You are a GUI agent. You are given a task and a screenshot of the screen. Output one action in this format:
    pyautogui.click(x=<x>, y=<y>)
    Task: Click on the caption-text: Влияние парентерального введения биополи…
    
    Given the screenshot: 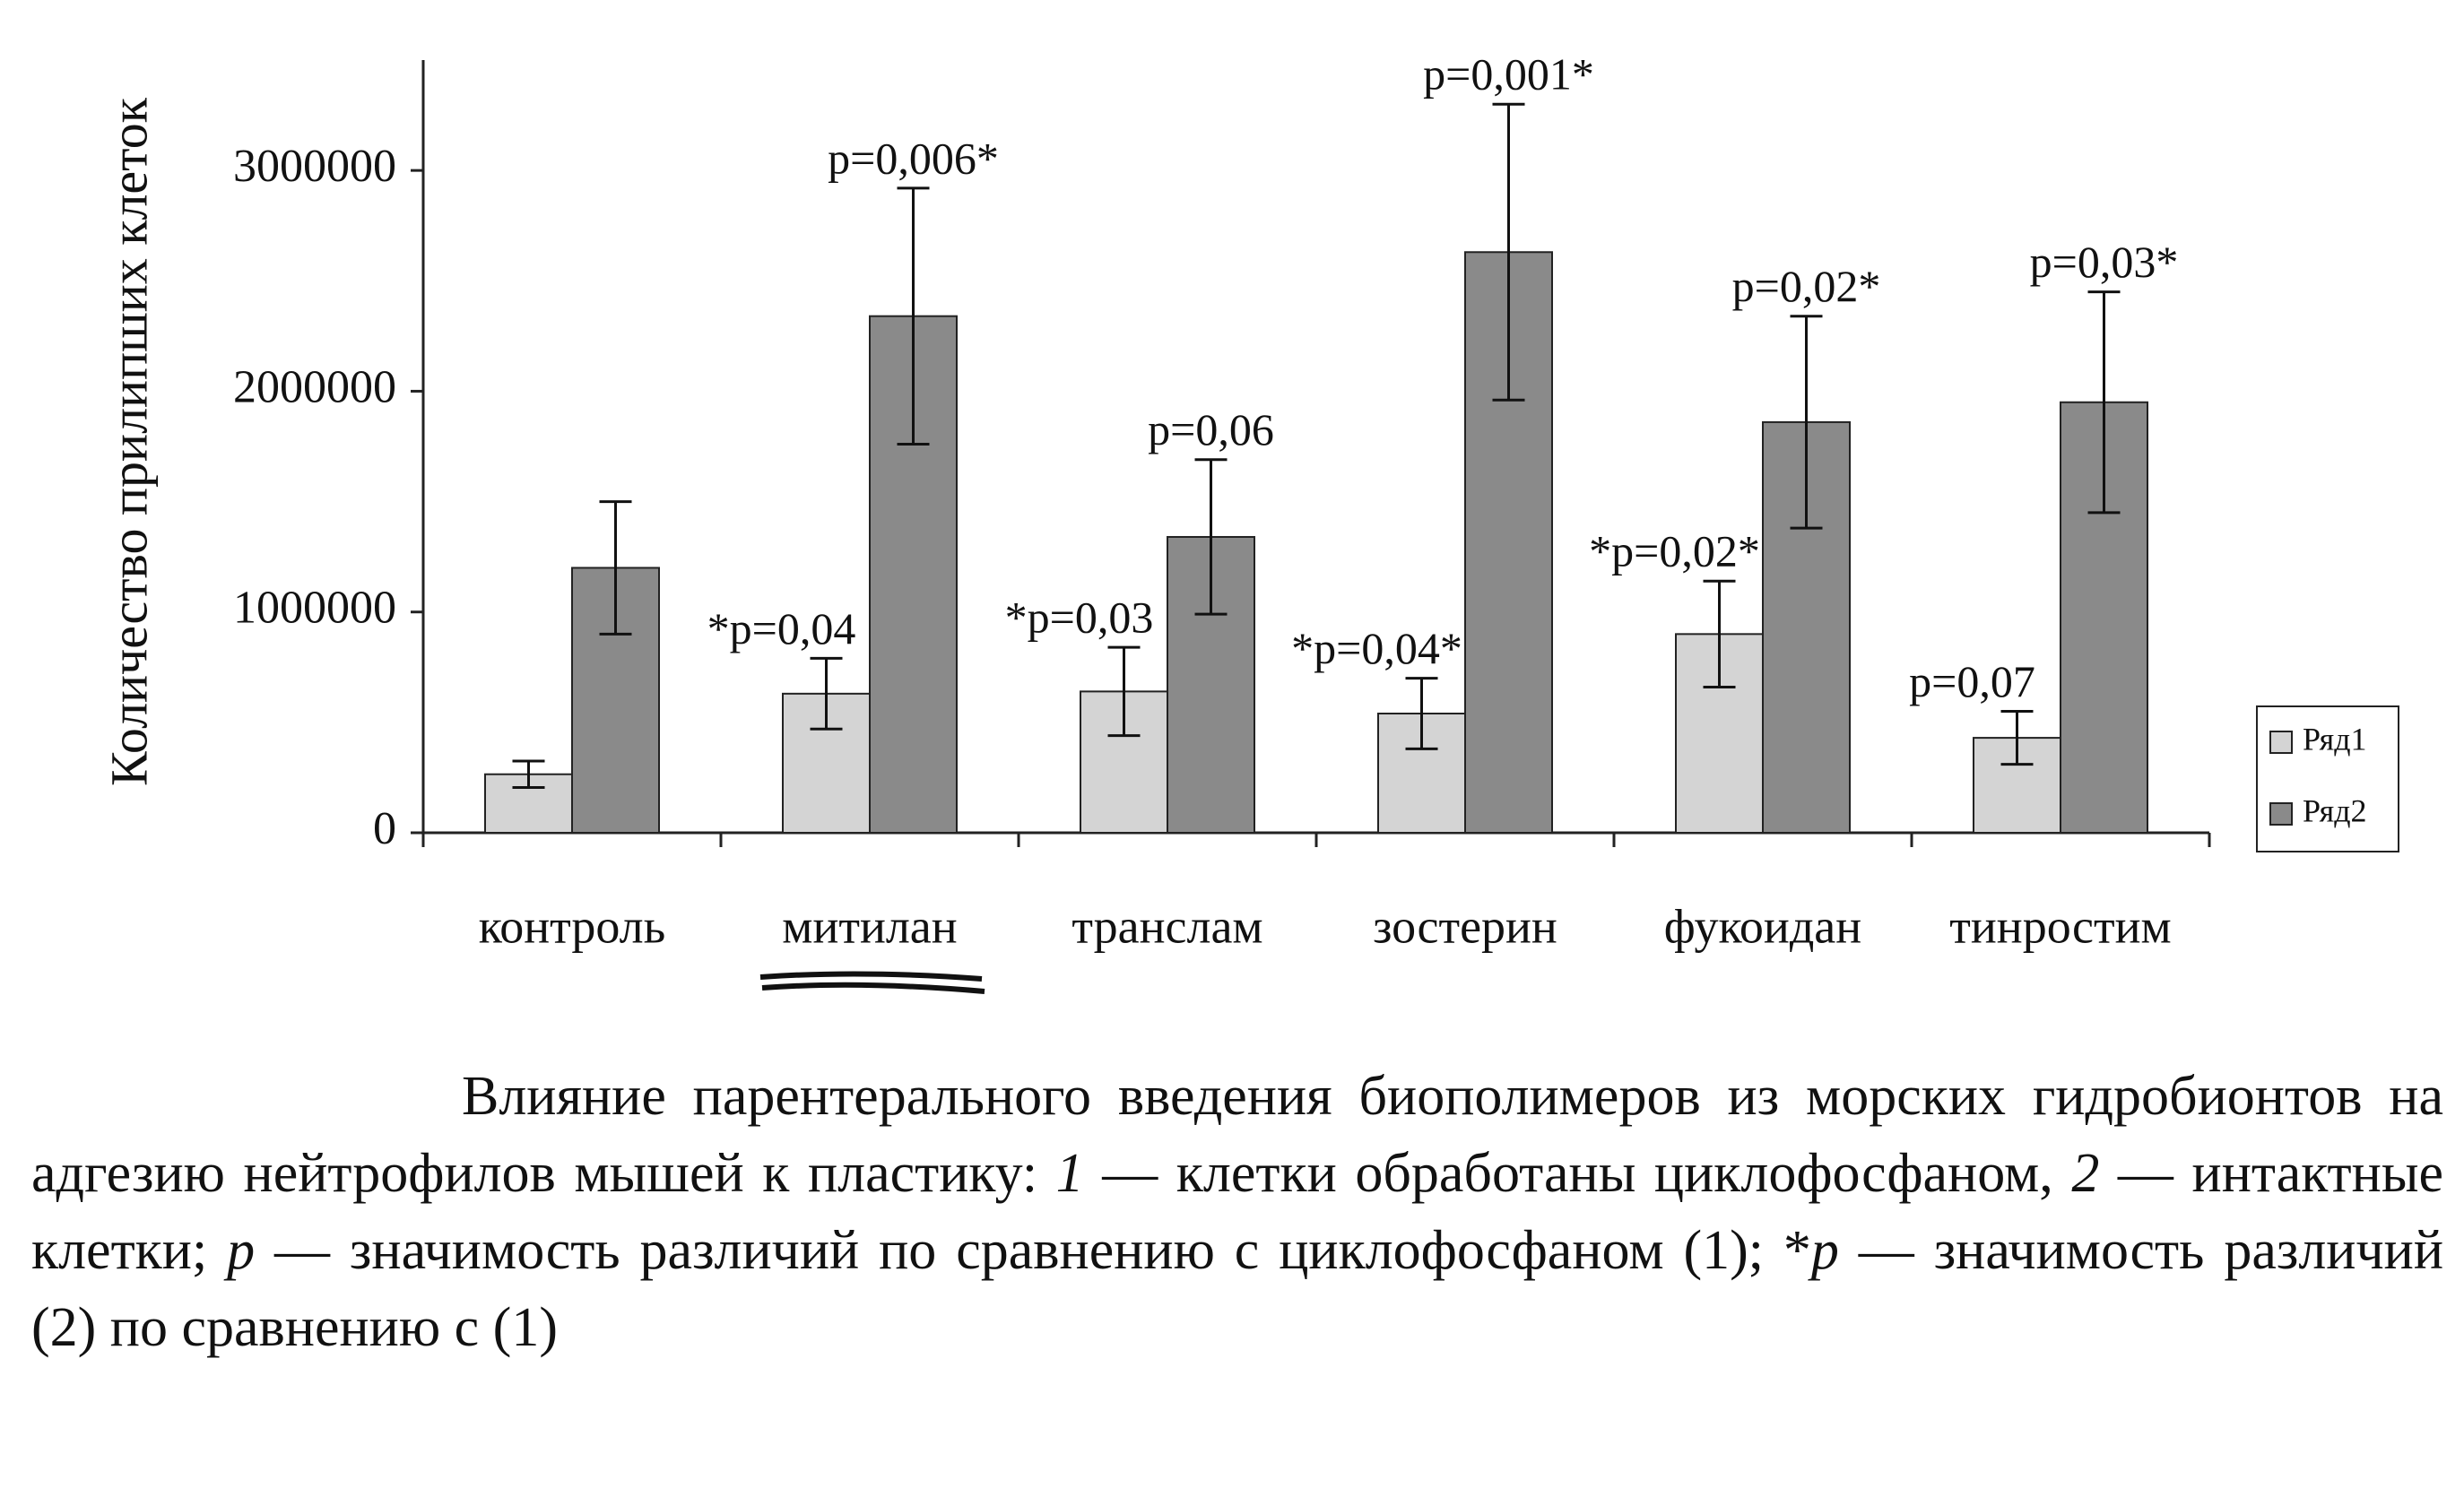 What is the action you would take?
    pyautogui.click(x=1237, y=1135)
    